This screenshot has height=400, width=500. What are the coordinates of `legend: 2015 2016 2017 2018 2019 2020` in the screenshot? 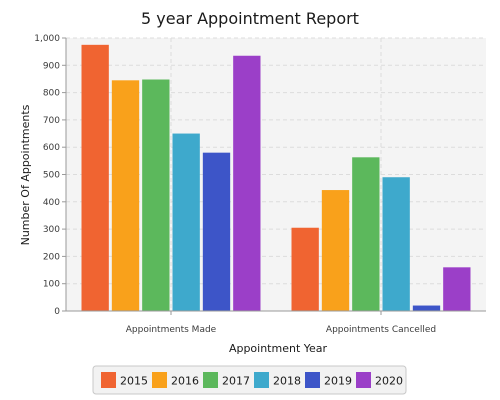 It's located at (249, 380).